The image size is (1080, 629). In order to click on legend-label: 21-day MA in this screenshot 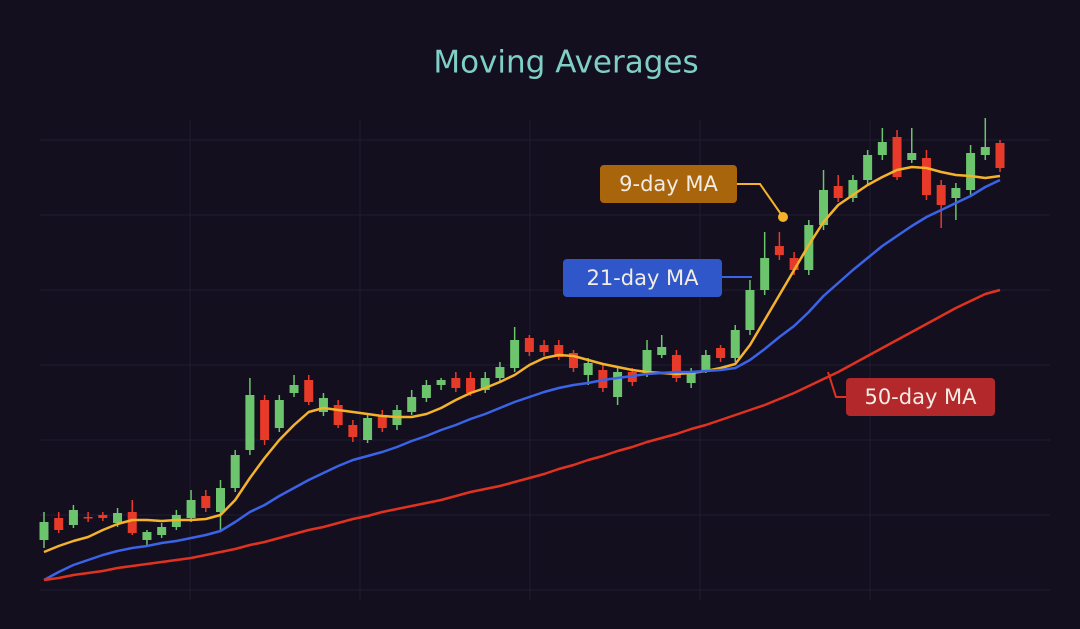, I will do `click(642, 278)`.